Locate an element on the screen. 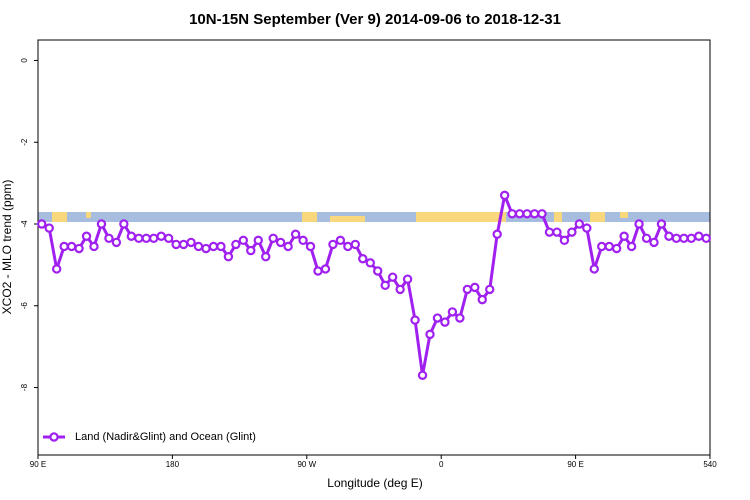  x-axis-label: Longitude (deg E) is located at coordinates (374, 483).